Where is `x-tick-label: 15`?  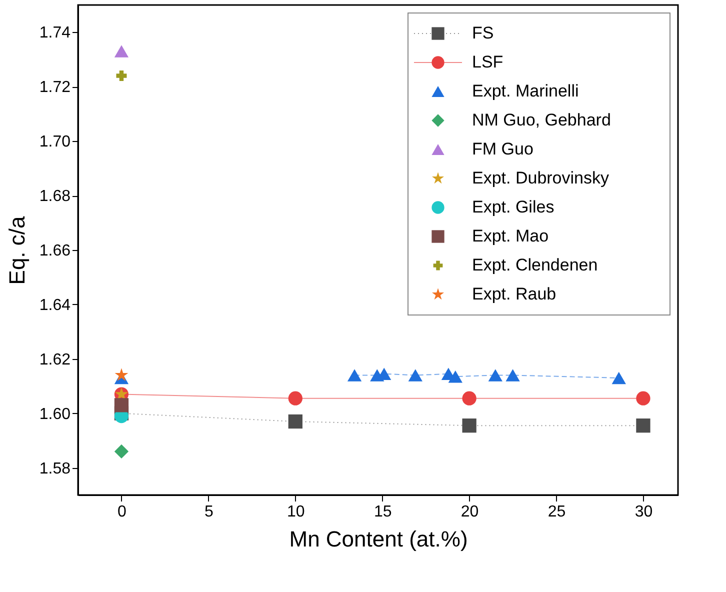 x-tick-label: 15 is located at coordinates (383, 512).